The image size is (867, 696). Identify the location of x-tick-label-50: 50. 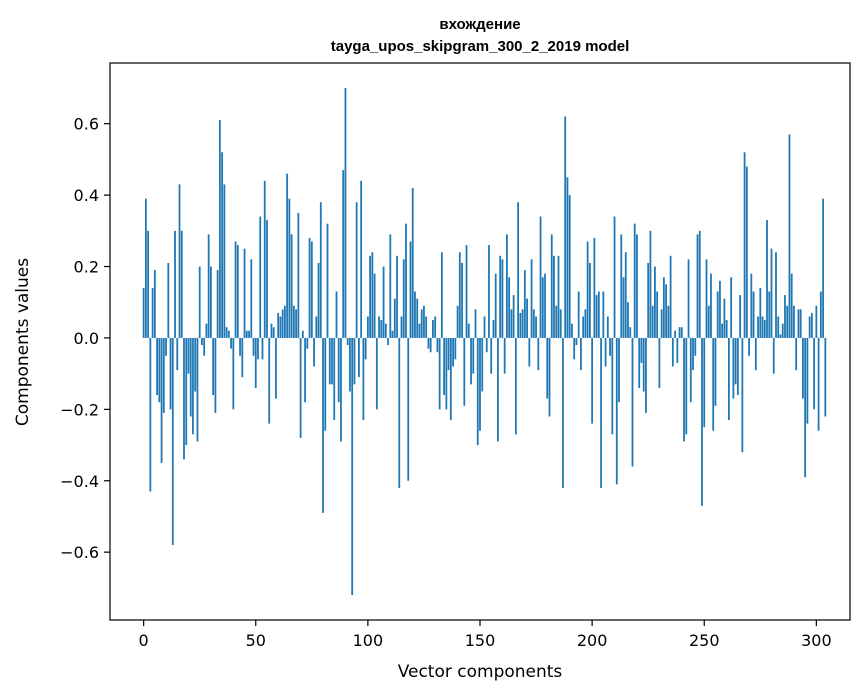
(256, 640).